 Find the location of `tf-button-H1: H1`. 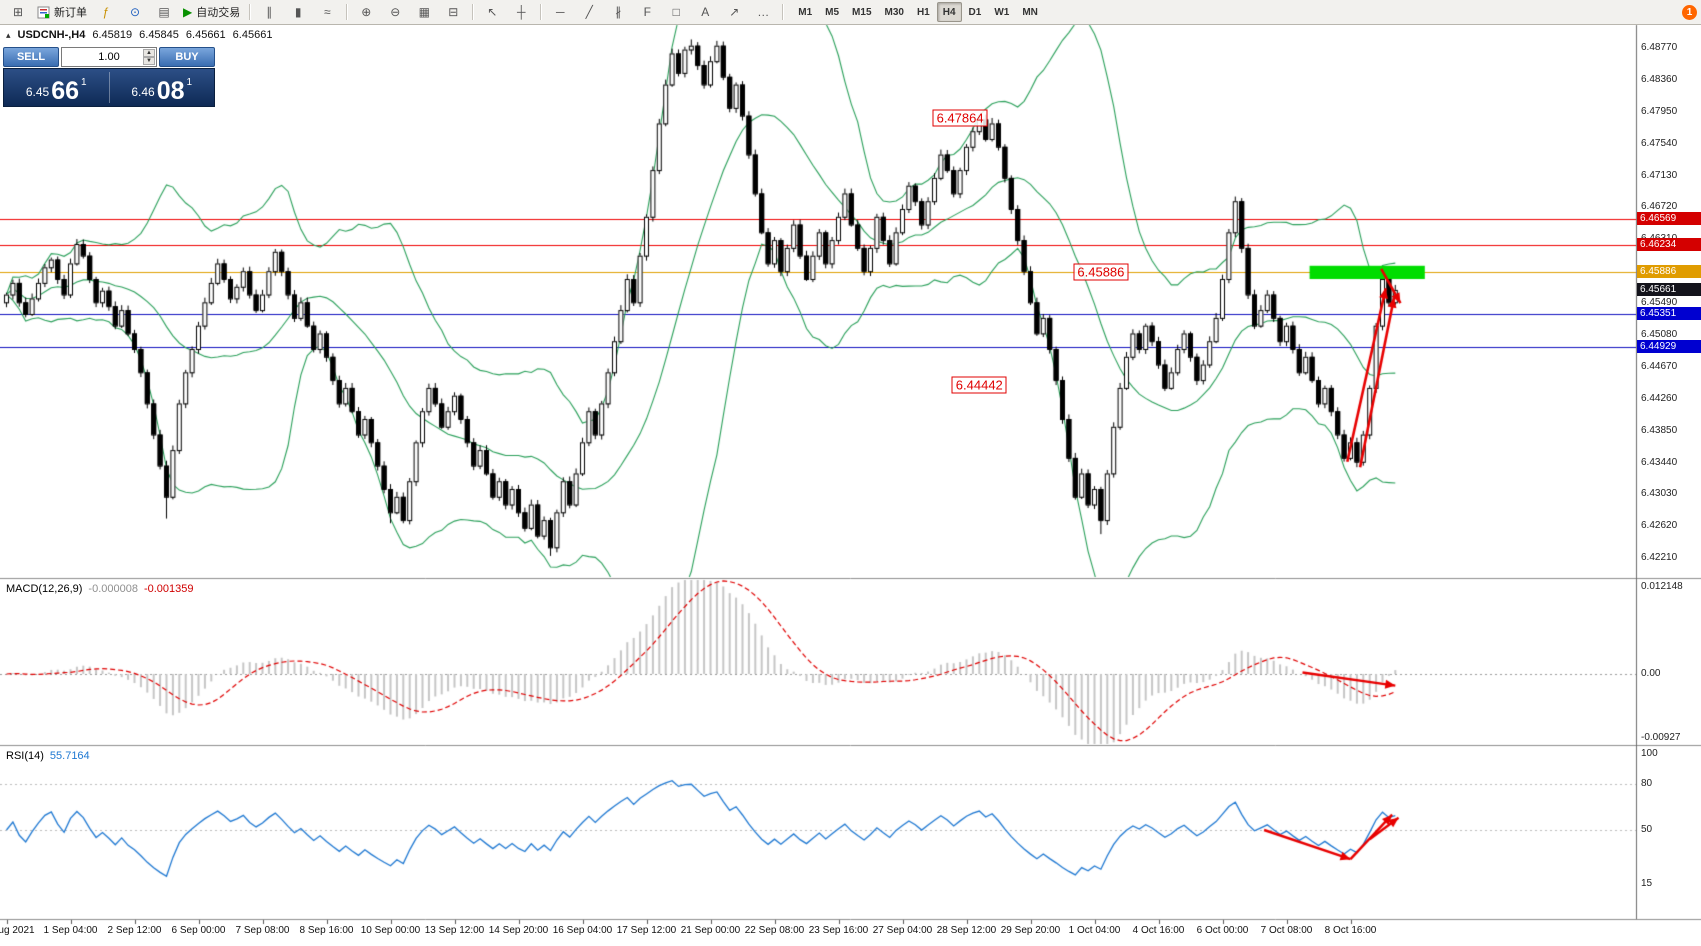

tf-button-H1: H1 is located at coordinates (923, 12).